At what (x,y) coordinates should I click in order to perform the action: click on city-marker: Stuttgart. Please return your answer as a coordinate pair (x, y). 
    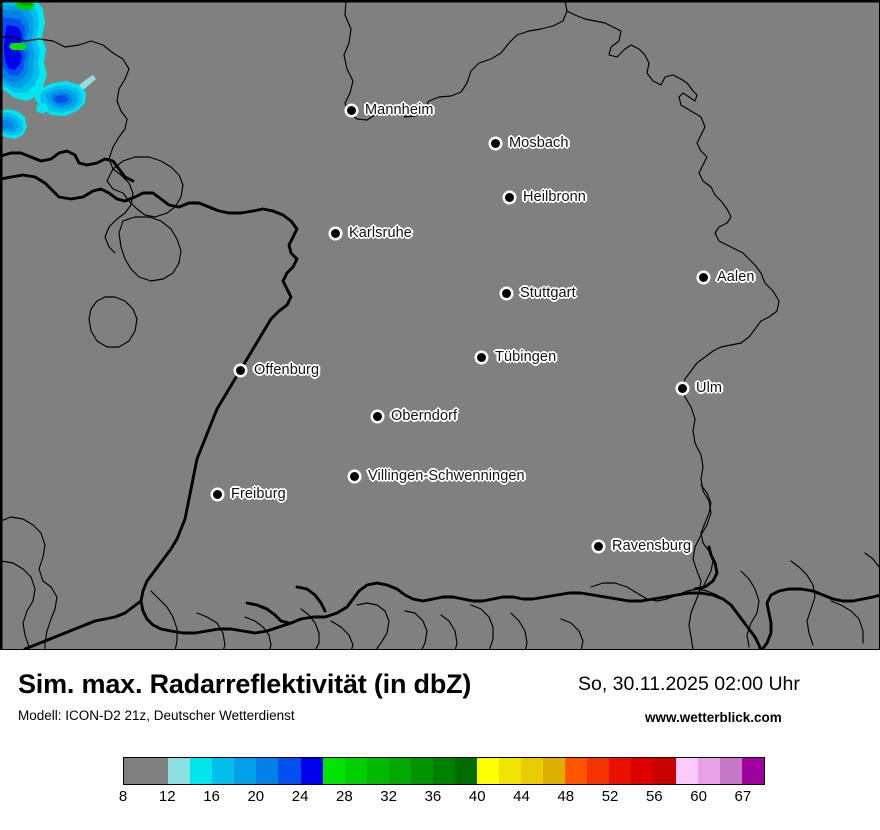
    Looking at the image, I should click on (539, 293).